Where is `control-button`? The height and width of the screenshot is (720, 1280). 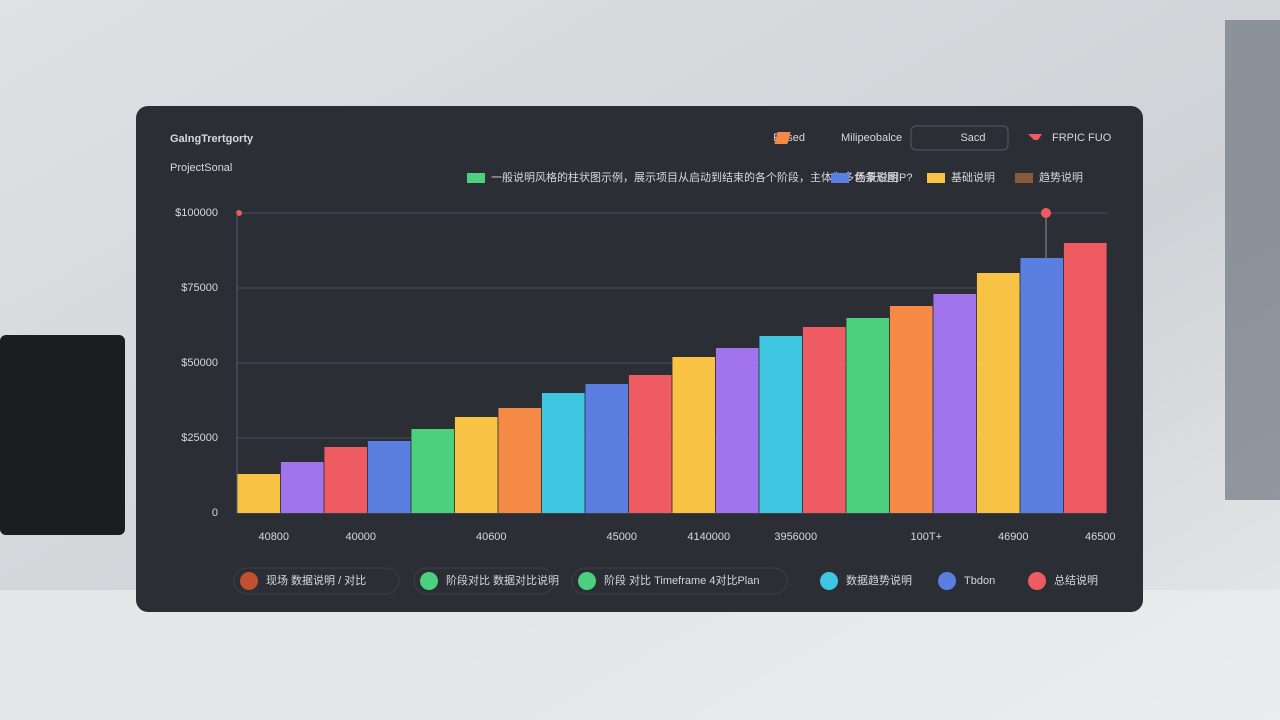
control-button is located at coordinates (959, 138).